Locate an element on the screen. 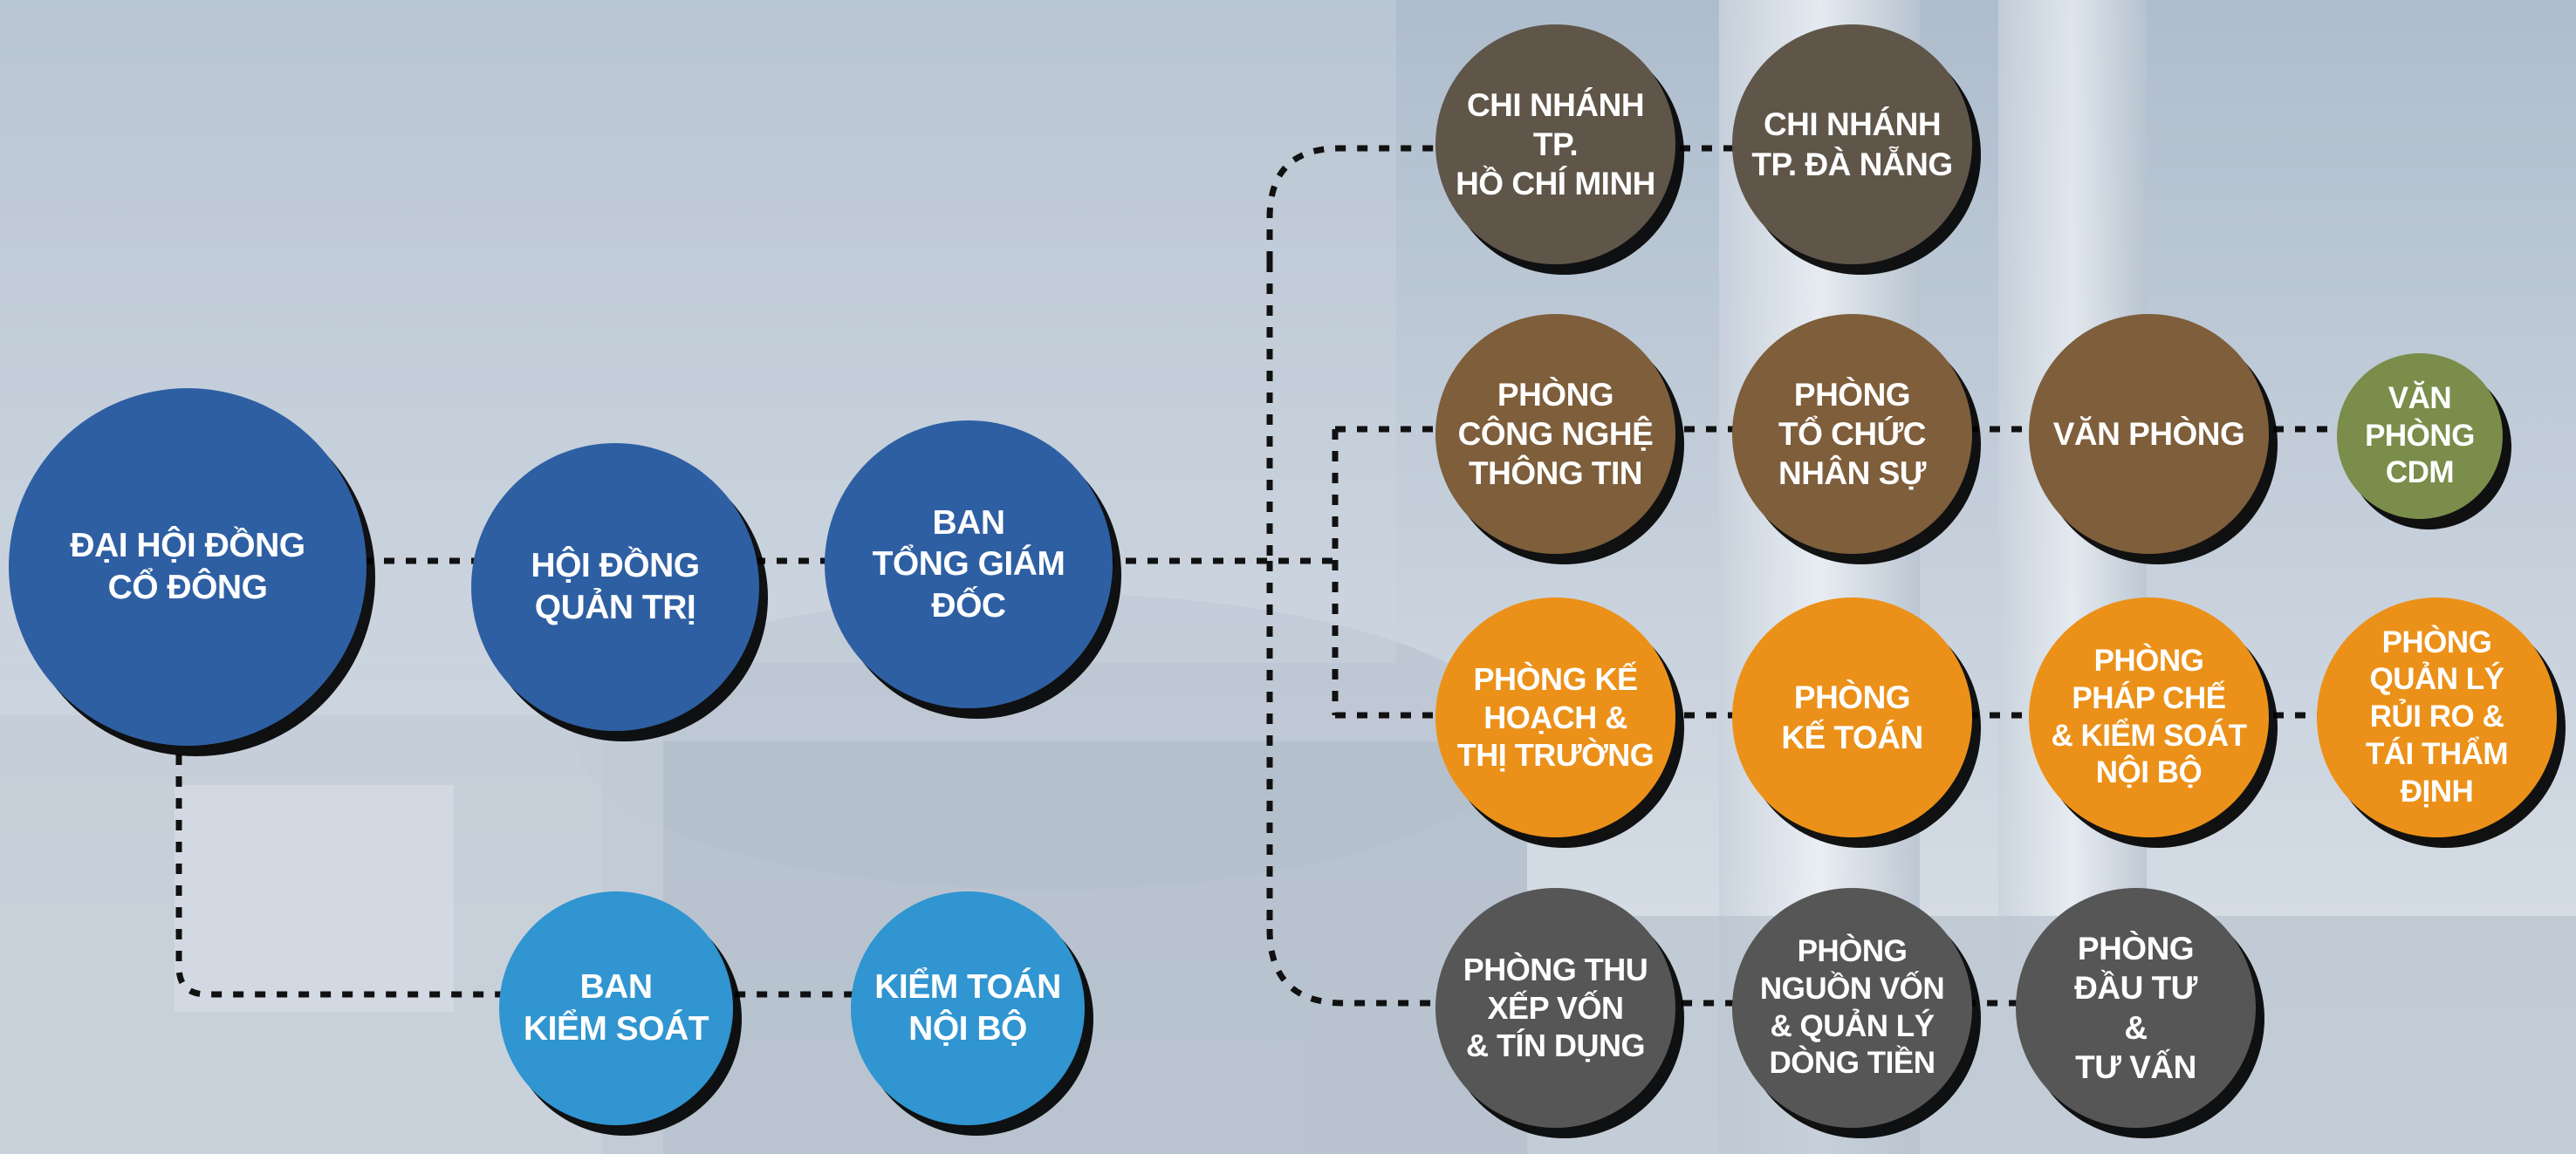 The width and height of the screenshot is (2576, 1154). node-label: ĐẠI HỘI ĐỒNG CỔ ĐÔNG is located at coordinates (187, 566).